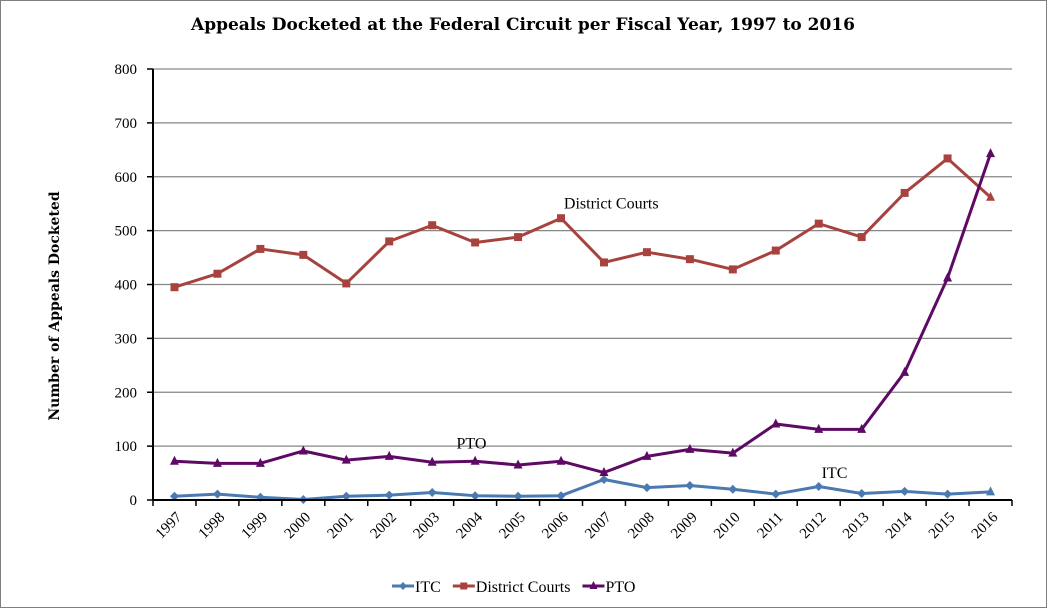 The width and height of the screenshot is (1047, 608). Describe the element at coordinates (523, 587) in the screenshot. I see `legend-label: District Courts` at that location.